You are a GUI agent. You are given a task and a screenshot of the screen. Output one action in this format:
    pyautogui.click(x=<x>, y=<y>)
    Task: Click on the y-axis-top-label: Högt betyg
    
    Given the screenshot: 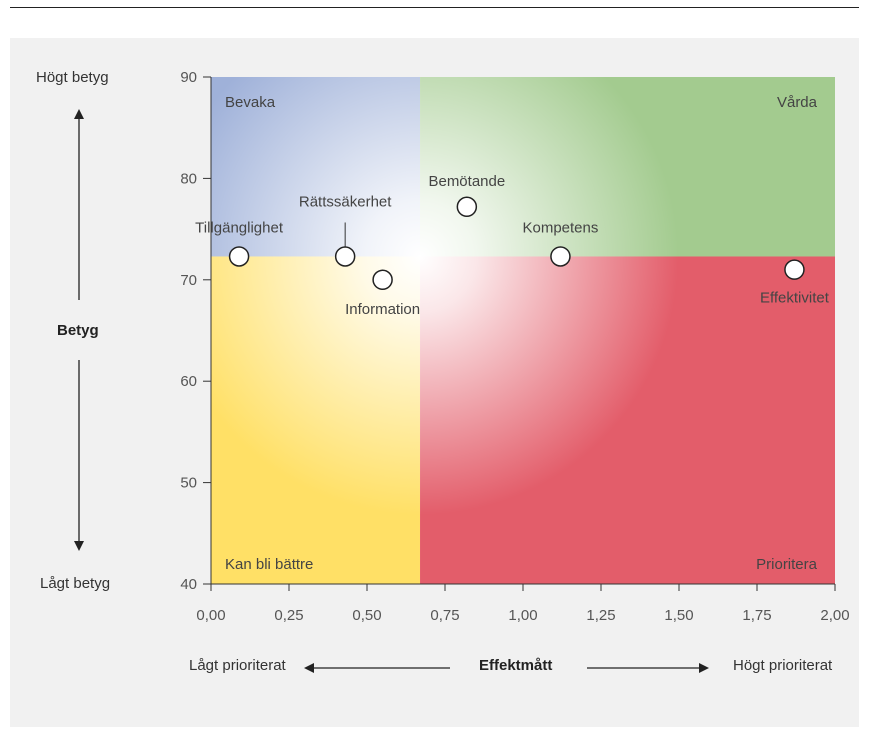 What is the action you would take?
    pyautogui.click(x=72, y=77)
    